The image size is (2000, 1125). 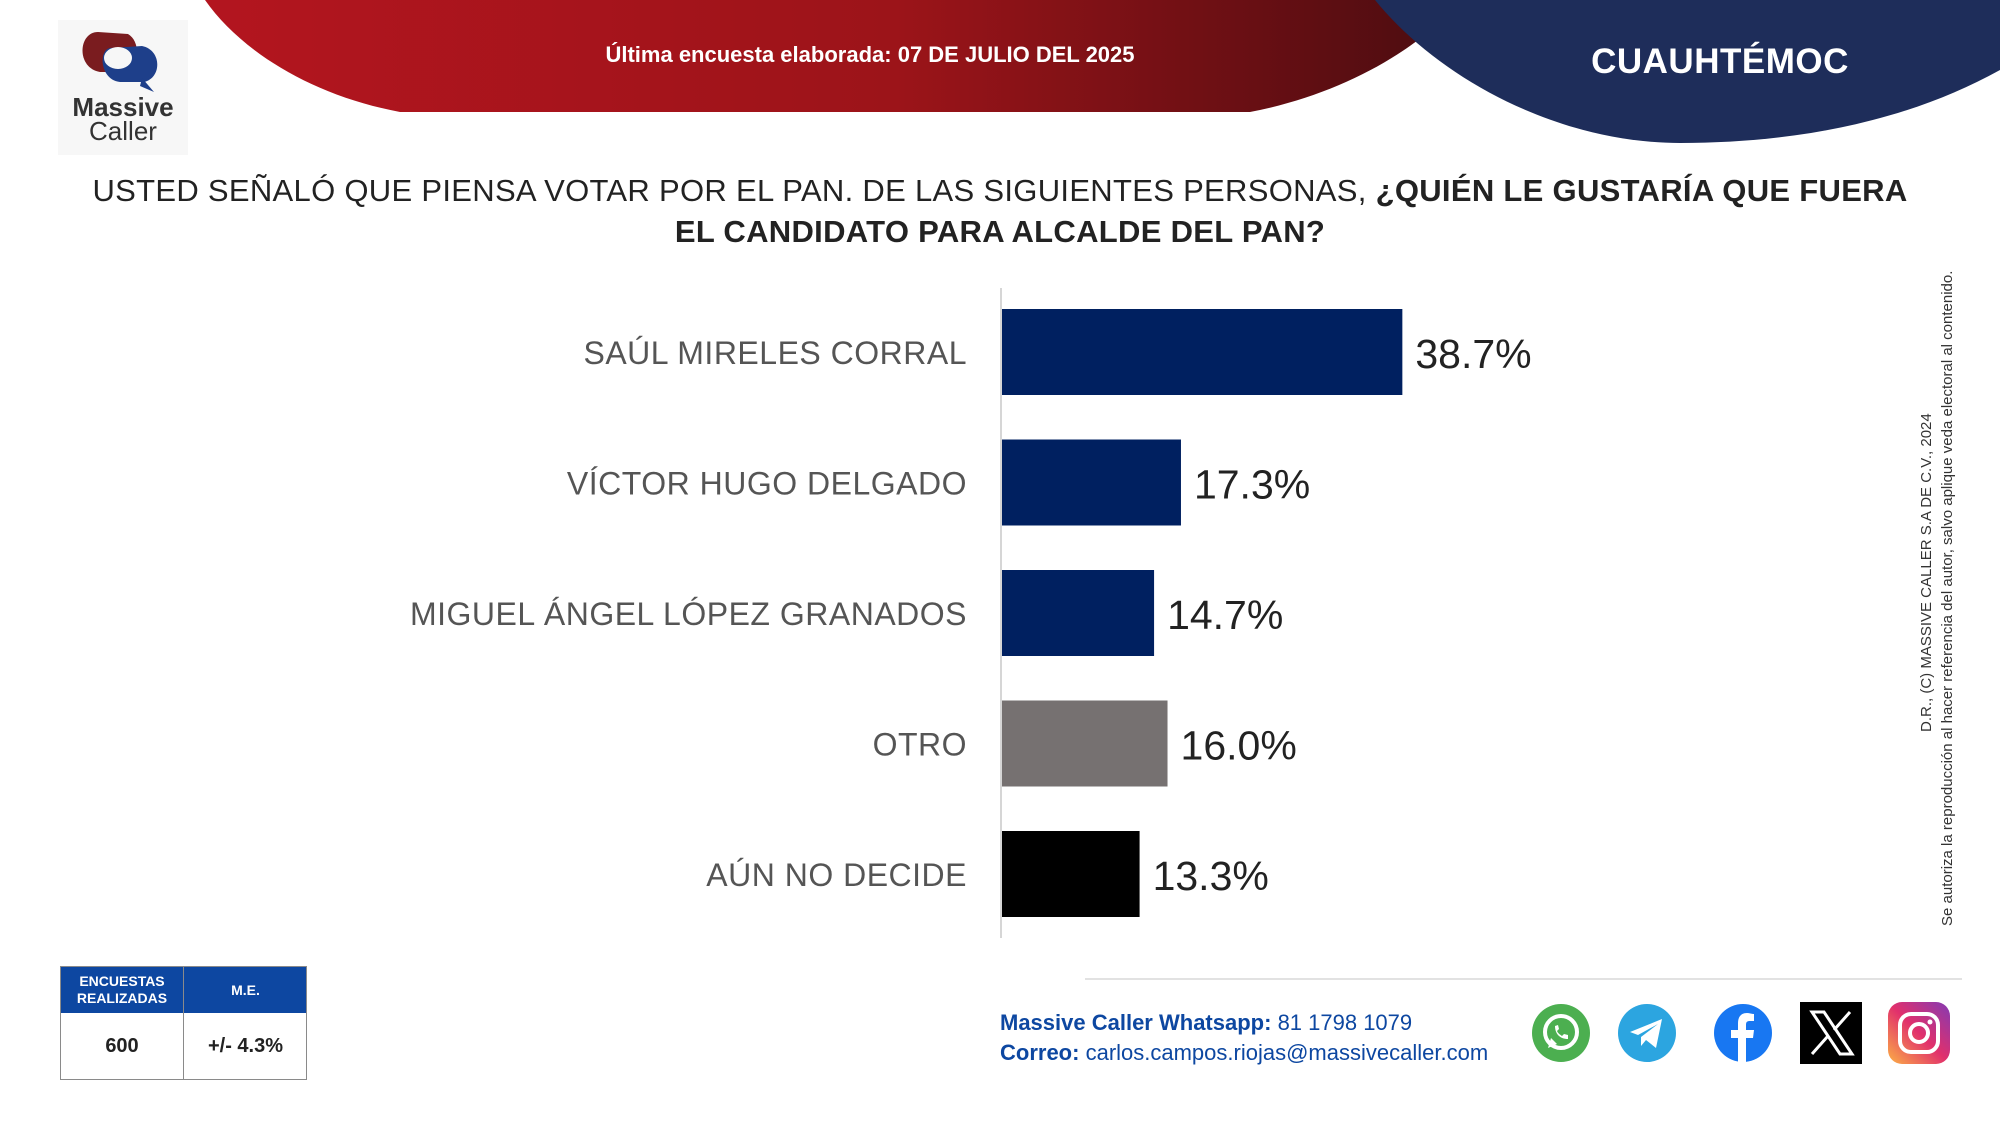 I want to click on region-title: CUAUHTÉMOC, so click(x=1720, y=61).